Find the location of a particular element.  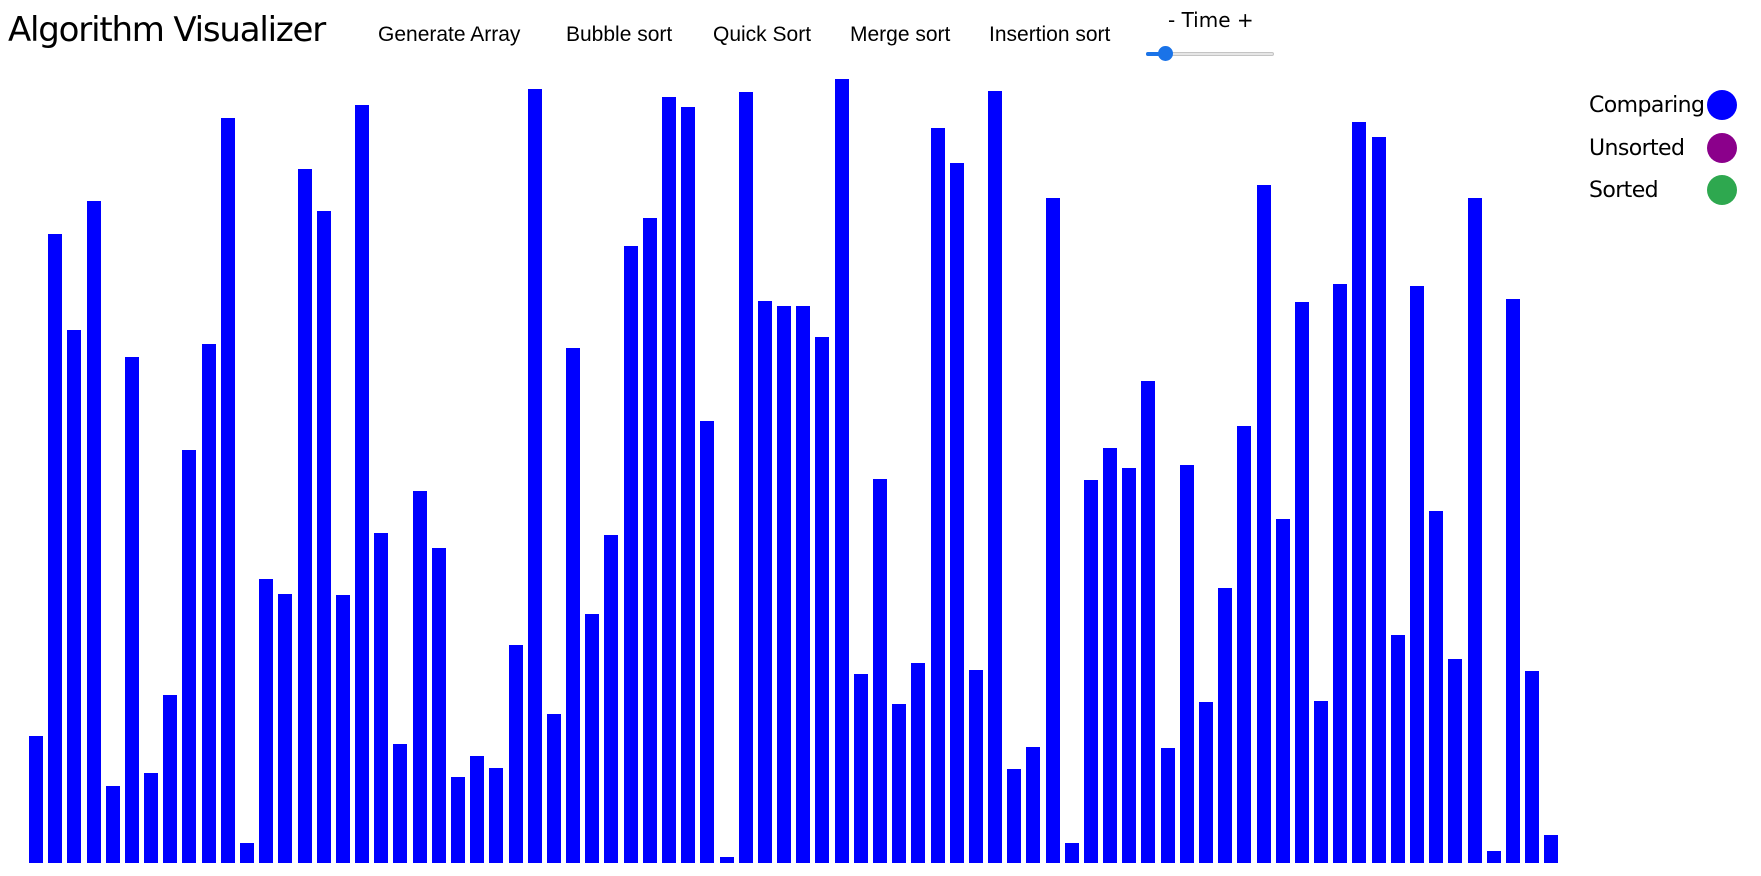

bubble-sort-button: Bubble sort is located at coordinates (619, 35).